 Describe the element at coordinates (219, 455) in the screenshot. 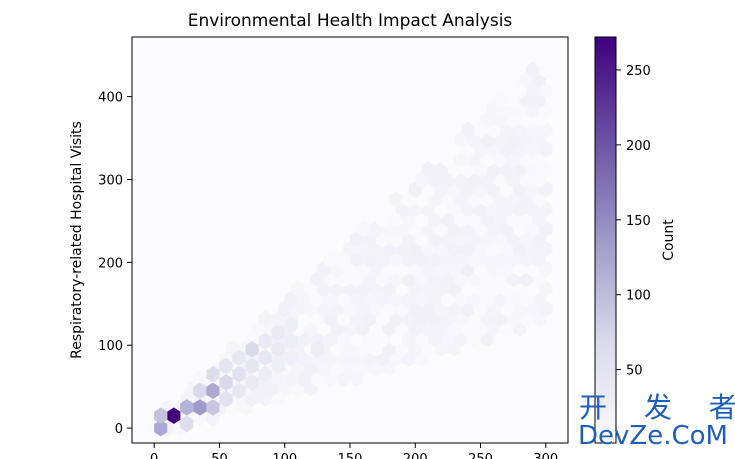

I see `x-tick-label: 50` at that location.